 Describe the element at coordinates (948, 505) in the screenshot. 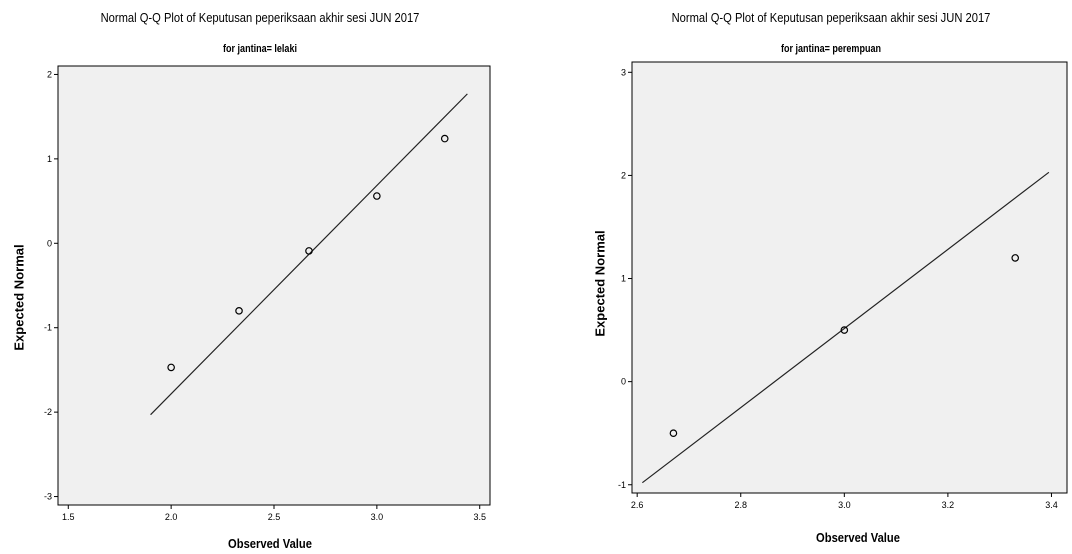

I see `x-tick-label: 3.2` at that location.